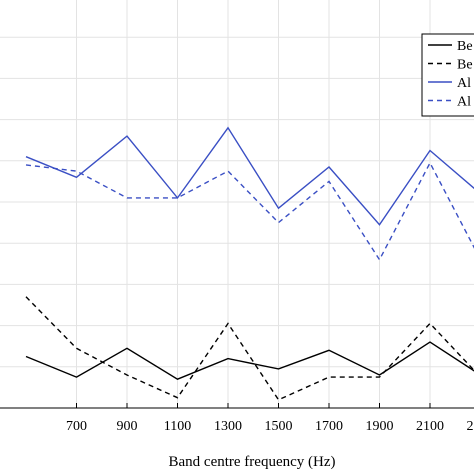 This screenshot has width=474, height=474. Describe the element at coordinates (237, 408) in the screenshot. I see `plot-frame` at that location.